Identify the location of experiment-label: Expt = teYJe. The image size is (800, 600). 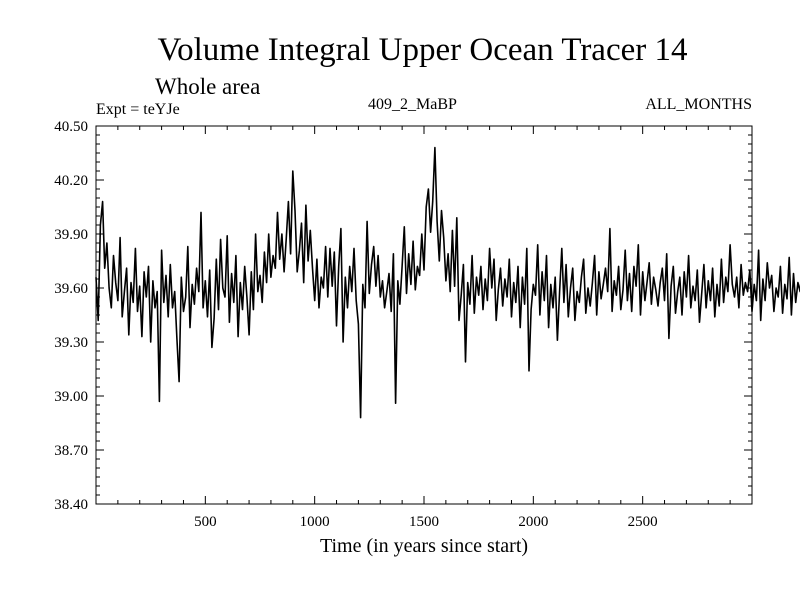
(138, 109).